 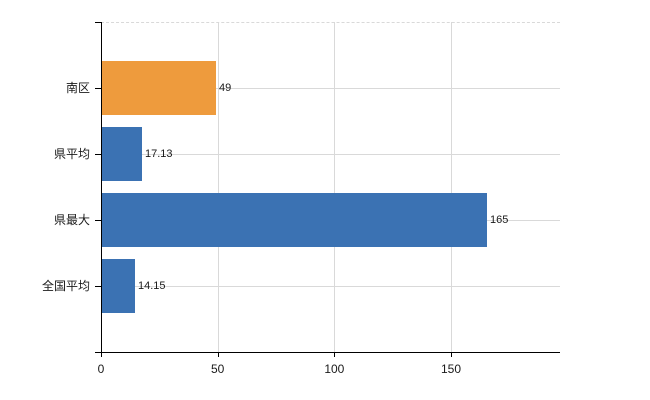 I want to click on x-tick-label: 150, so click(x=451, y=369).